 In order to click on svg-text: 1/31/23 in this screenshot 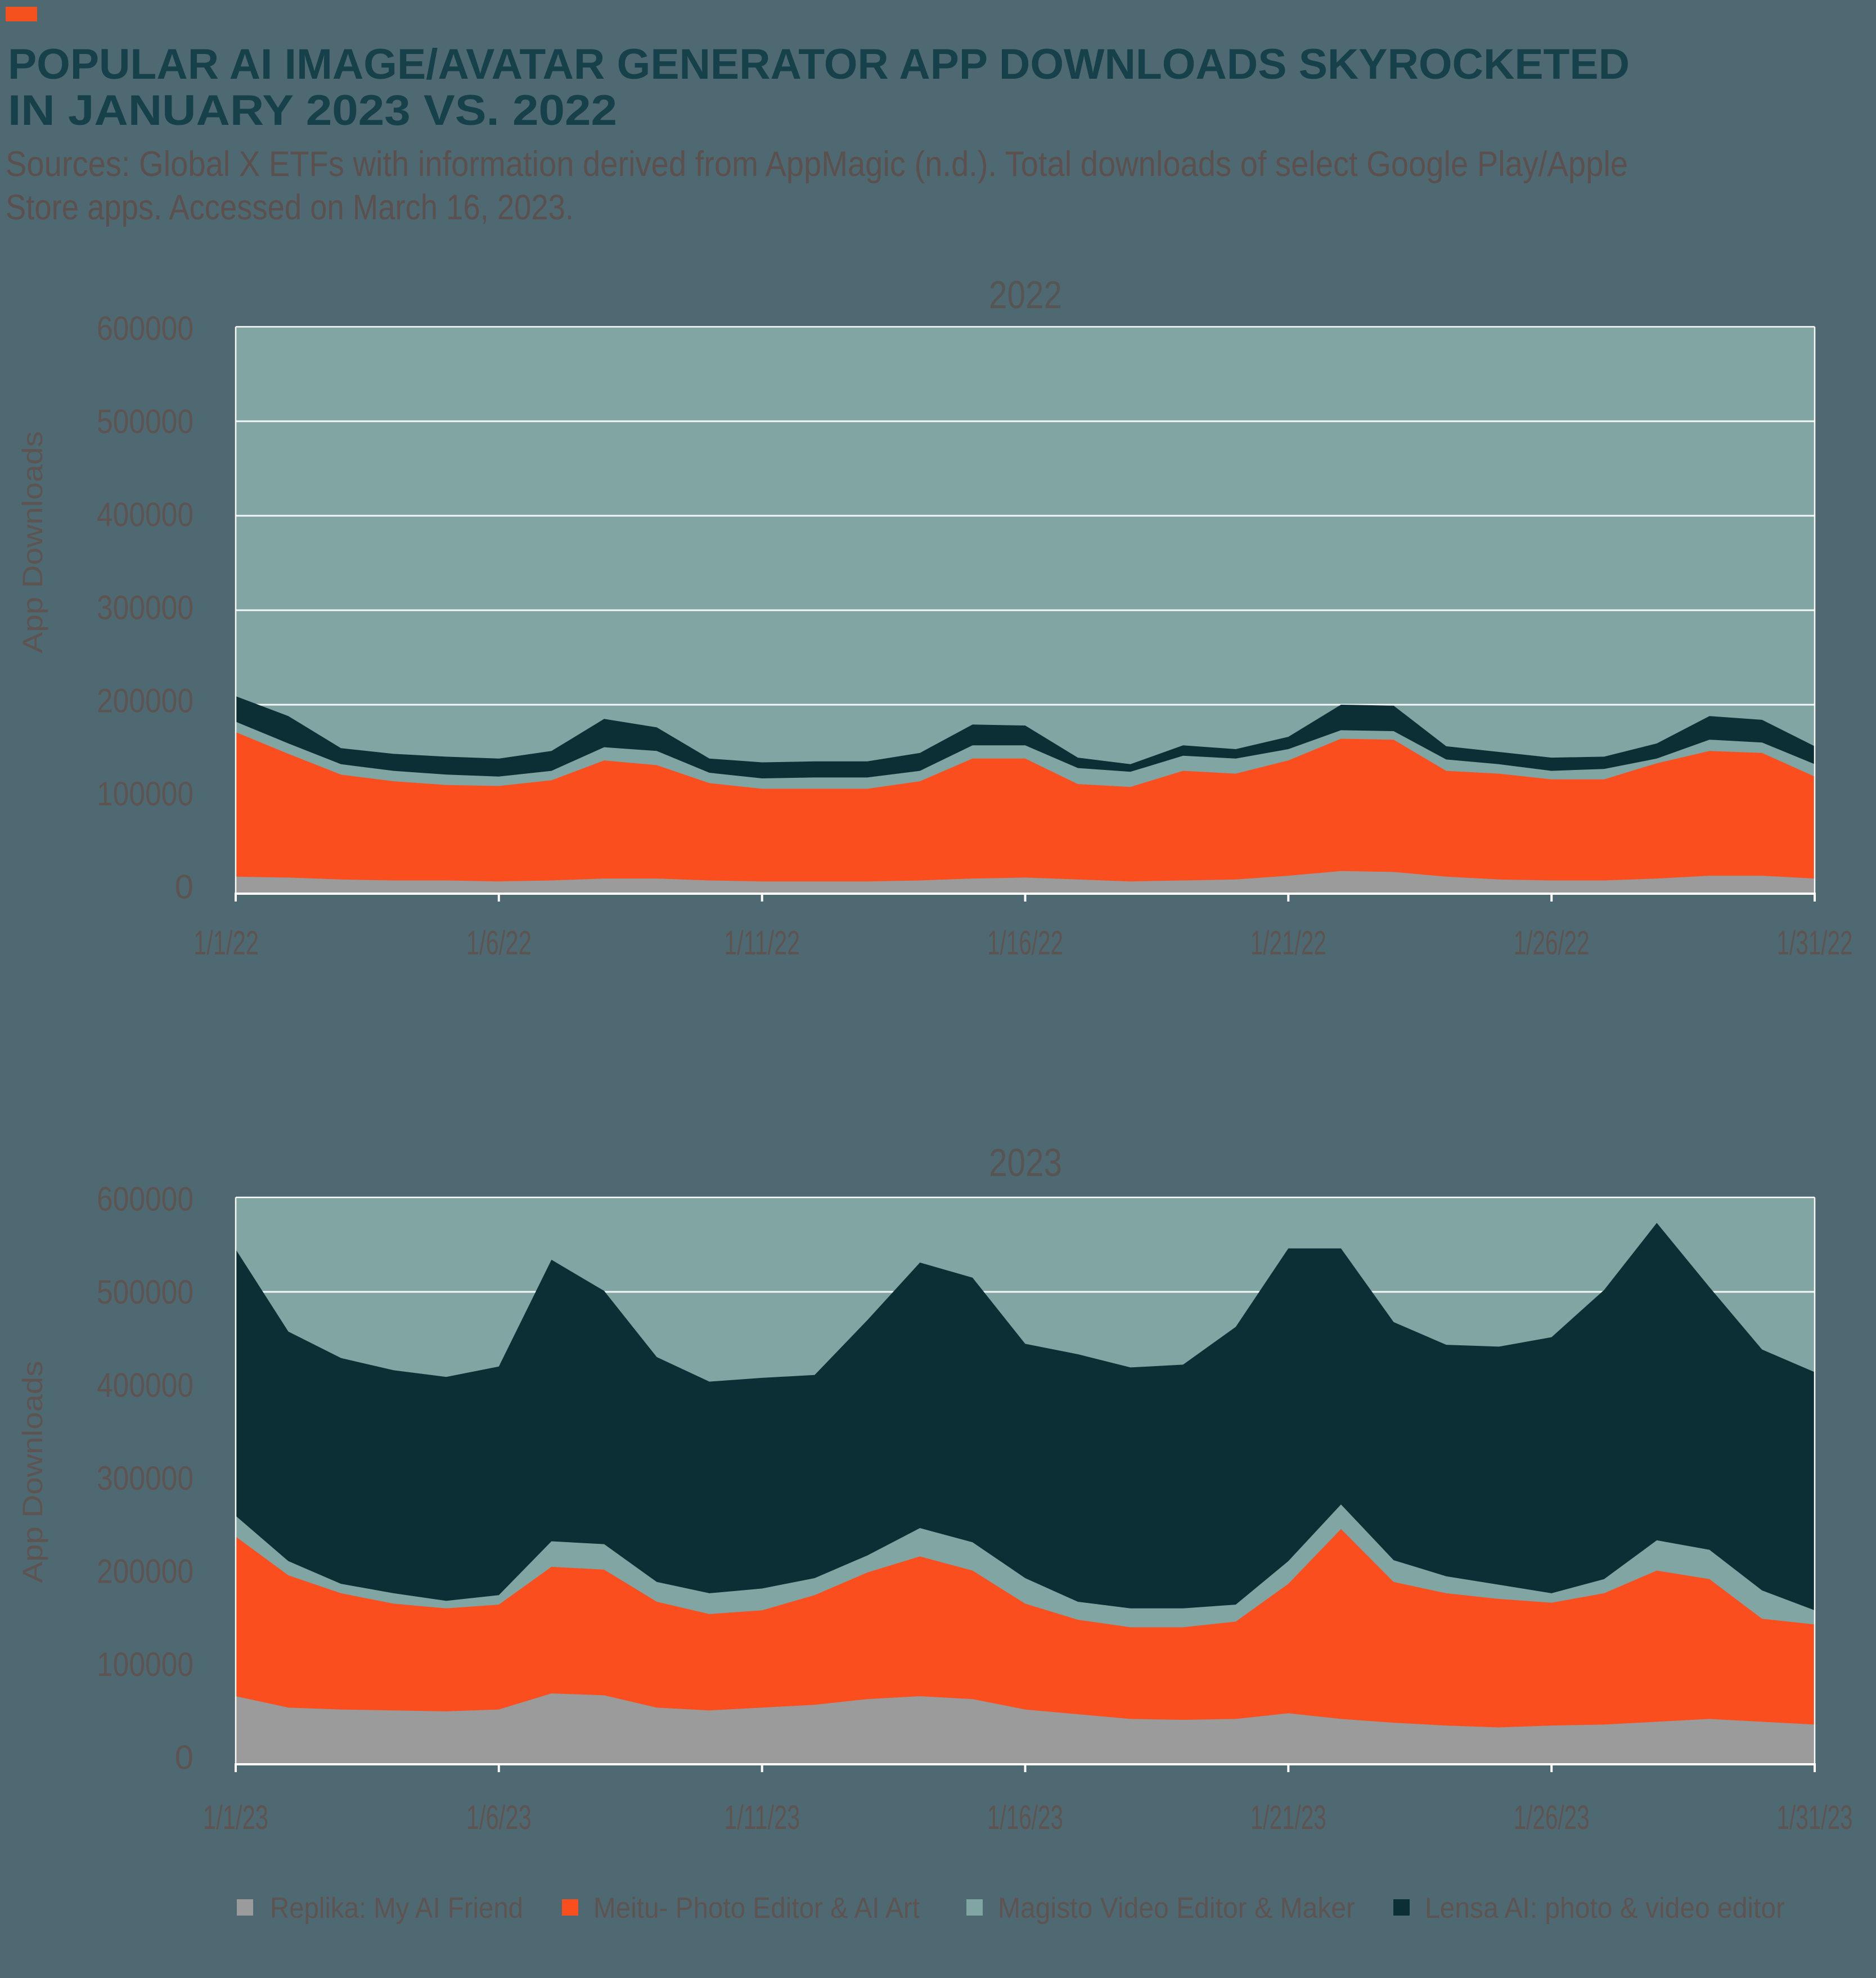, I will do `click(1815, 1817)`.